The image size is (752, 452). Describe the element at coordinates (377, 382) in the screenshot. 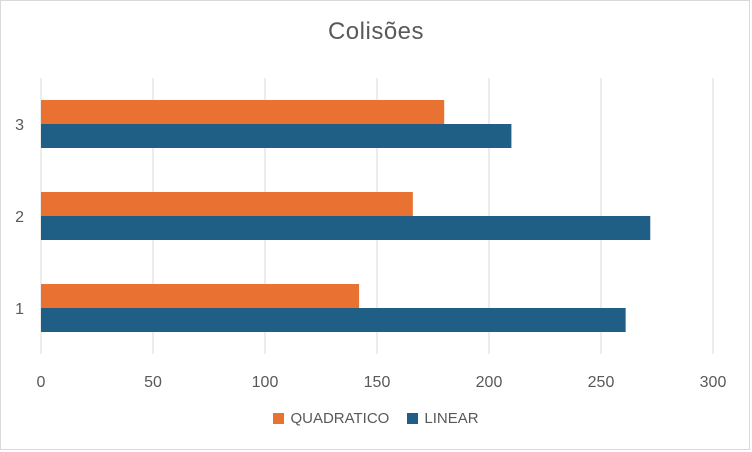

I see `x-tick-label-150: 150` at that location.